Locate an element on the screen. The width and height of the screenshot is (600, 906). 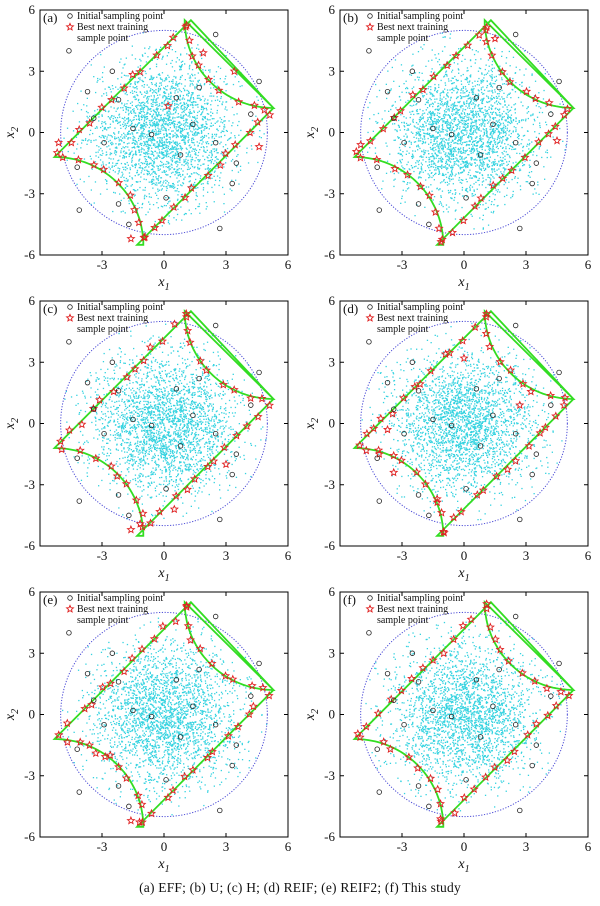
initial-point is located at coordinates (104, 143).